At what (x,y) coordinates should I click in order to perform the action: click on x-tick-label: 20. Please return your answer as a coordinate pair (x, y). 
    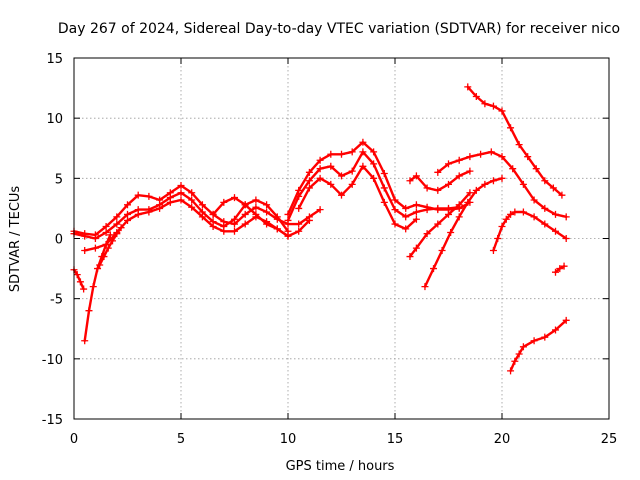
    Looking at the image, I should click on (502, 439).